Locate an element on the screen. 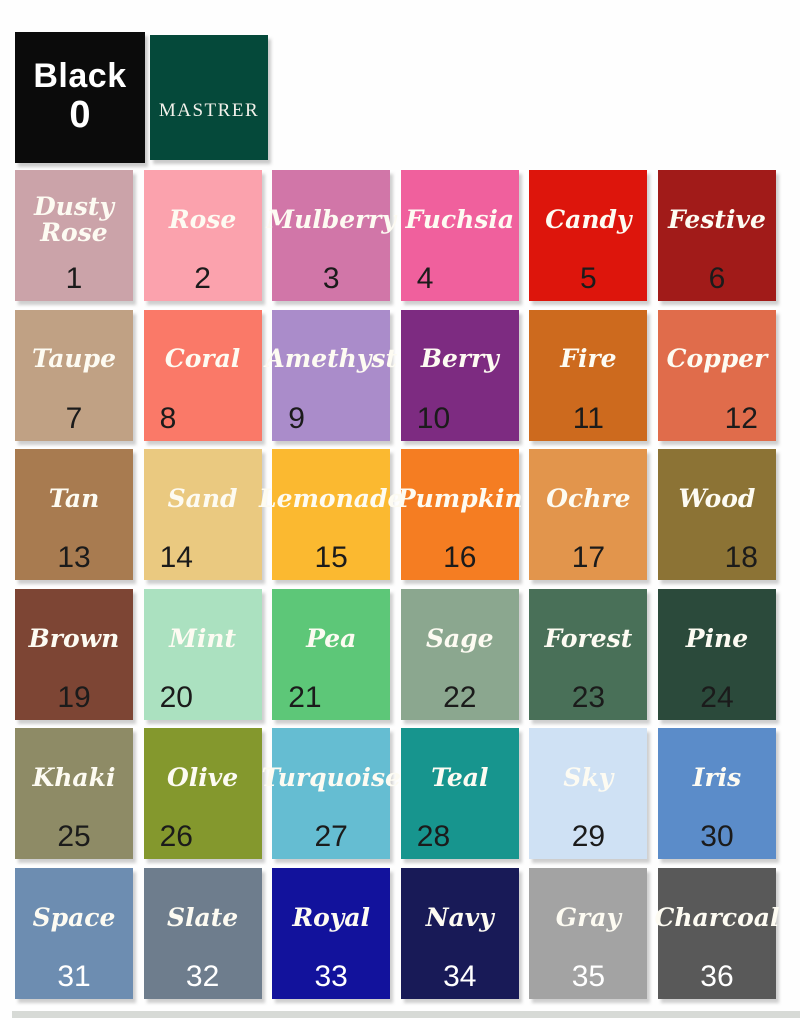  black-swatch: Black 0 is located at coordinates (80, 97).